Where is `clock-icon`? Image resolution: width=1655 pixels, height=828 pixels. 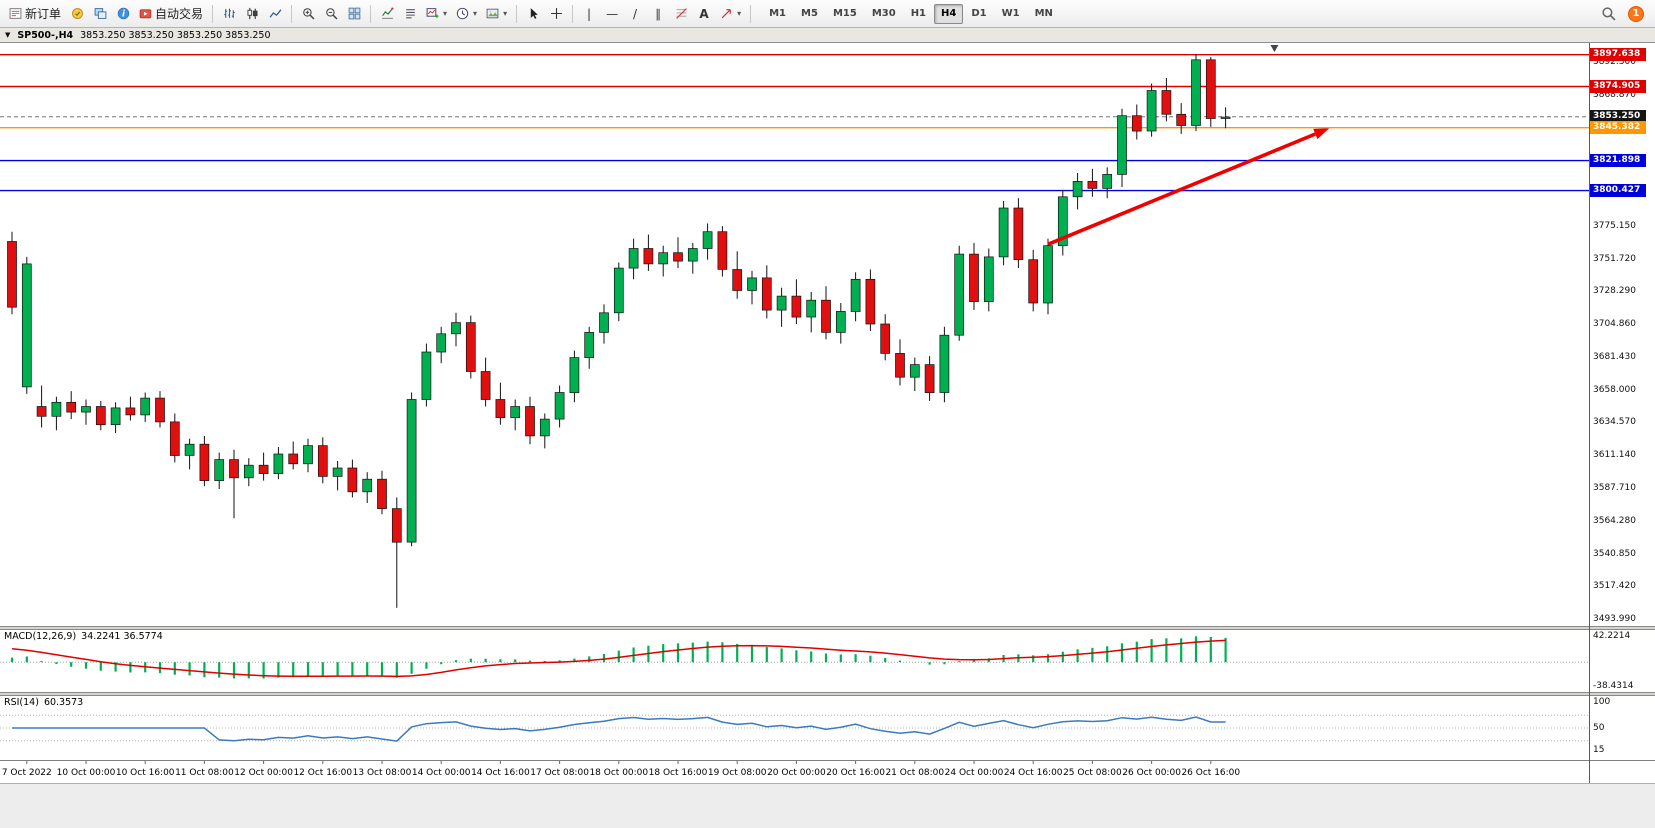 clock-icon is located at coordinates (462, 13).